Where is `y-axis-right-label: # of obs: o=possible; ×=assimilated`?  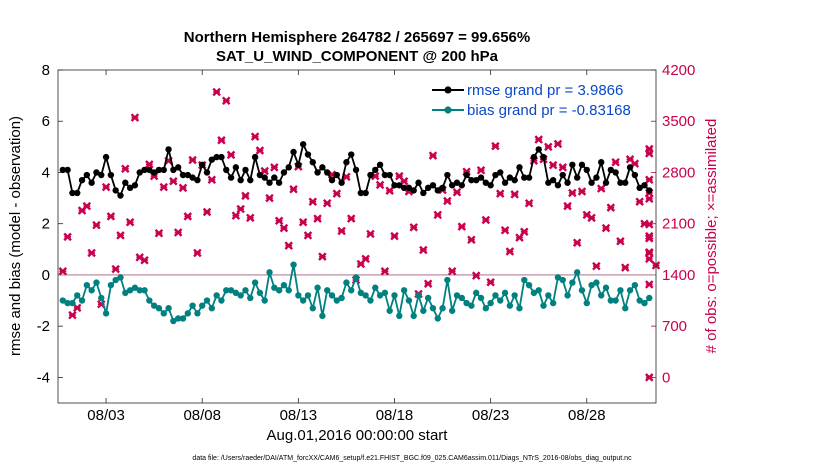
y-axis-right-label: # of obs: o=possible; ×=assimilated is located at coordinates (711, 236).